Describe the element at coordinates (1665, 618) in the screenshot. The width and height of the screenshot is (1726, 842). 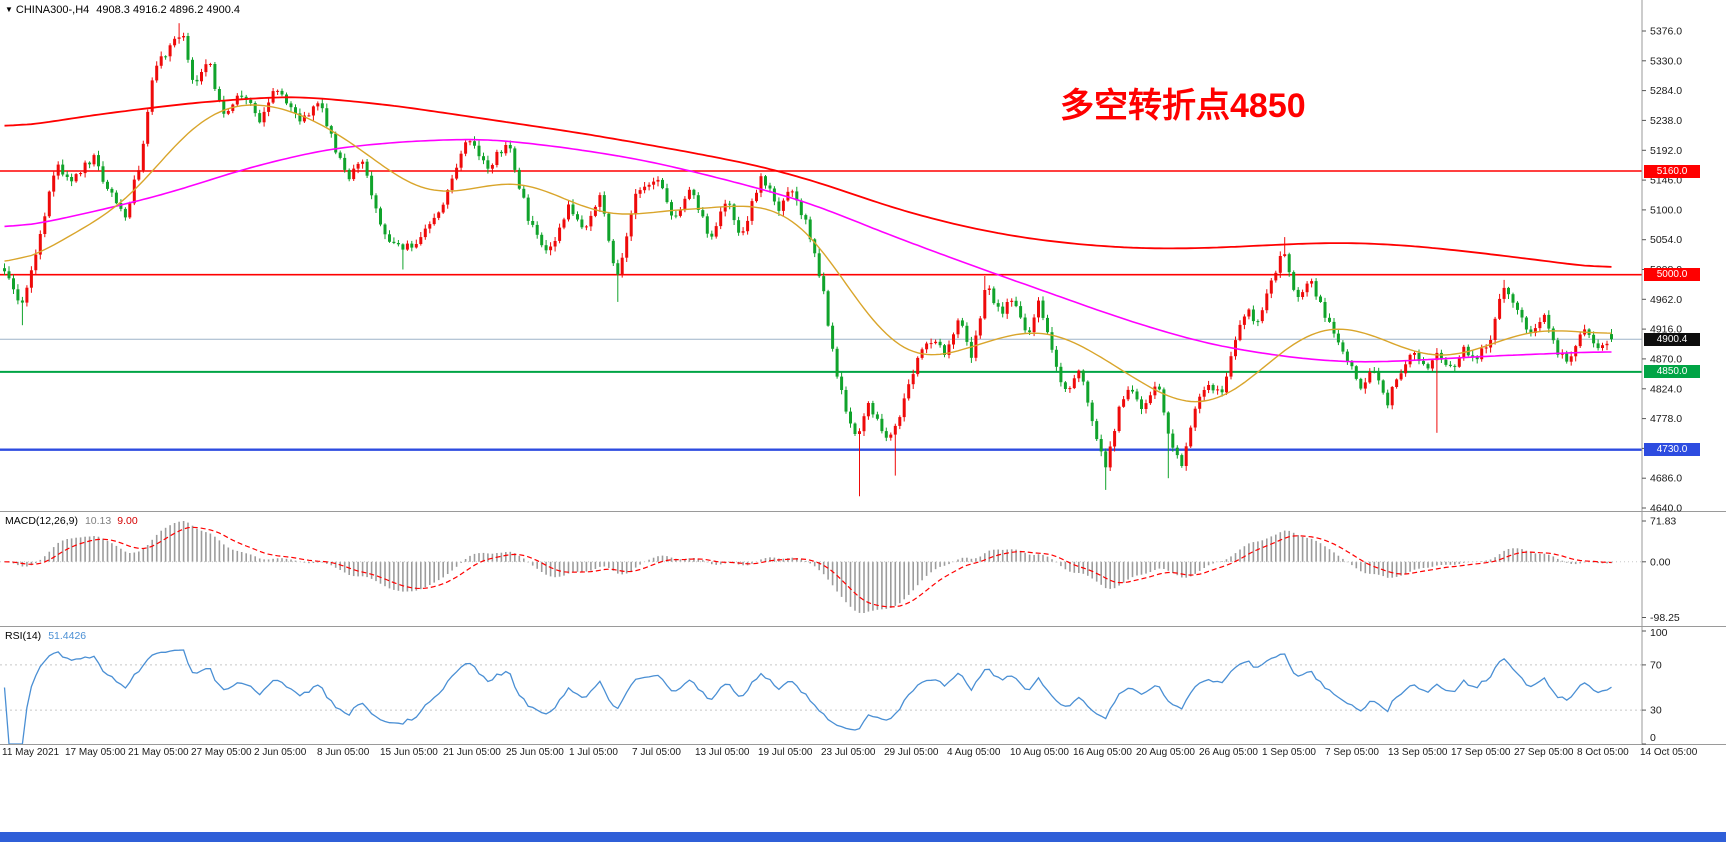
I see `macd-axis-label: -98.25` at that location.